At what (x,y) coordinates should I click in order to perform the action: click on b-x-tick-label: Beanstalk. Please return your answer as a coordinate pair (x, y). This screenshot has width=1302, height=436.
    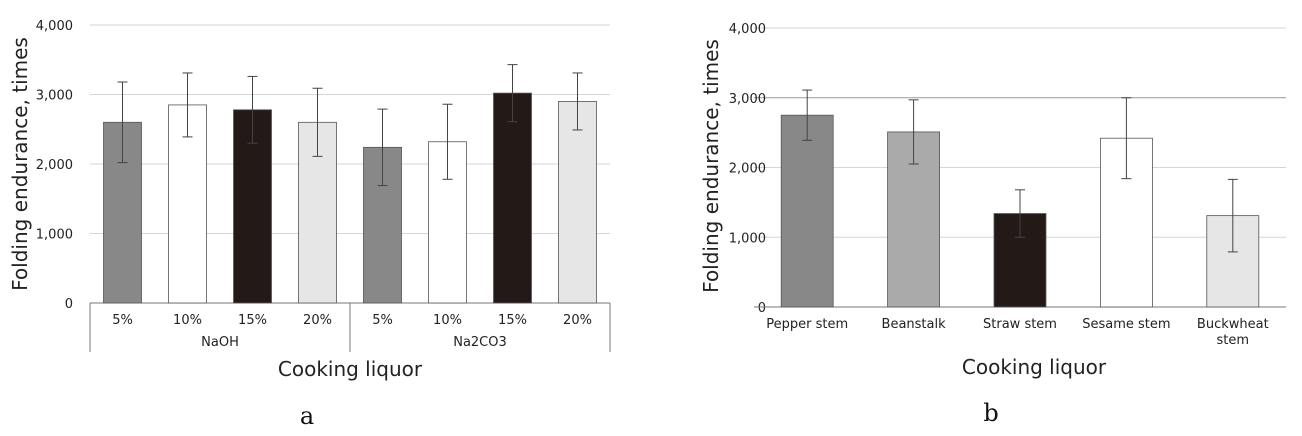
    Looking at the image, I should click on (914, 324).